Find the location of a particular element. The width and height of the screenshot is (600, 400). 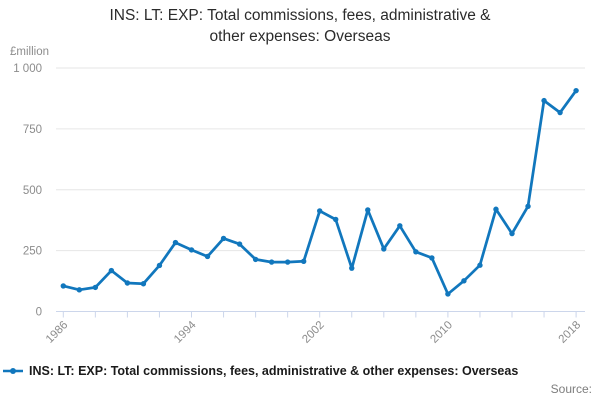

x-tick-label: 1994 is located at coordinates (185, 332).